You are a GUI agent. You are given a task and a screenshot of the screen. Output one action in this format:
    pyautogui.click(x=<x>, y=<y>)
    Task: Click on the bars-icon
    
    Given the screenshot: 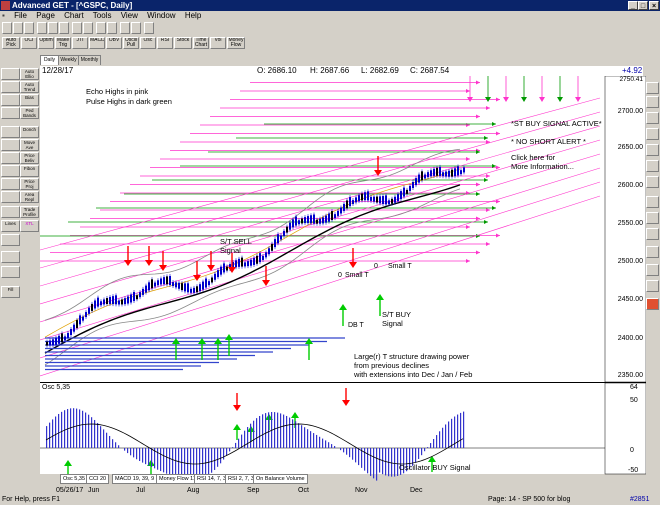 What is the action you would take?
    pyautogui.click(x=652, y=286)
    